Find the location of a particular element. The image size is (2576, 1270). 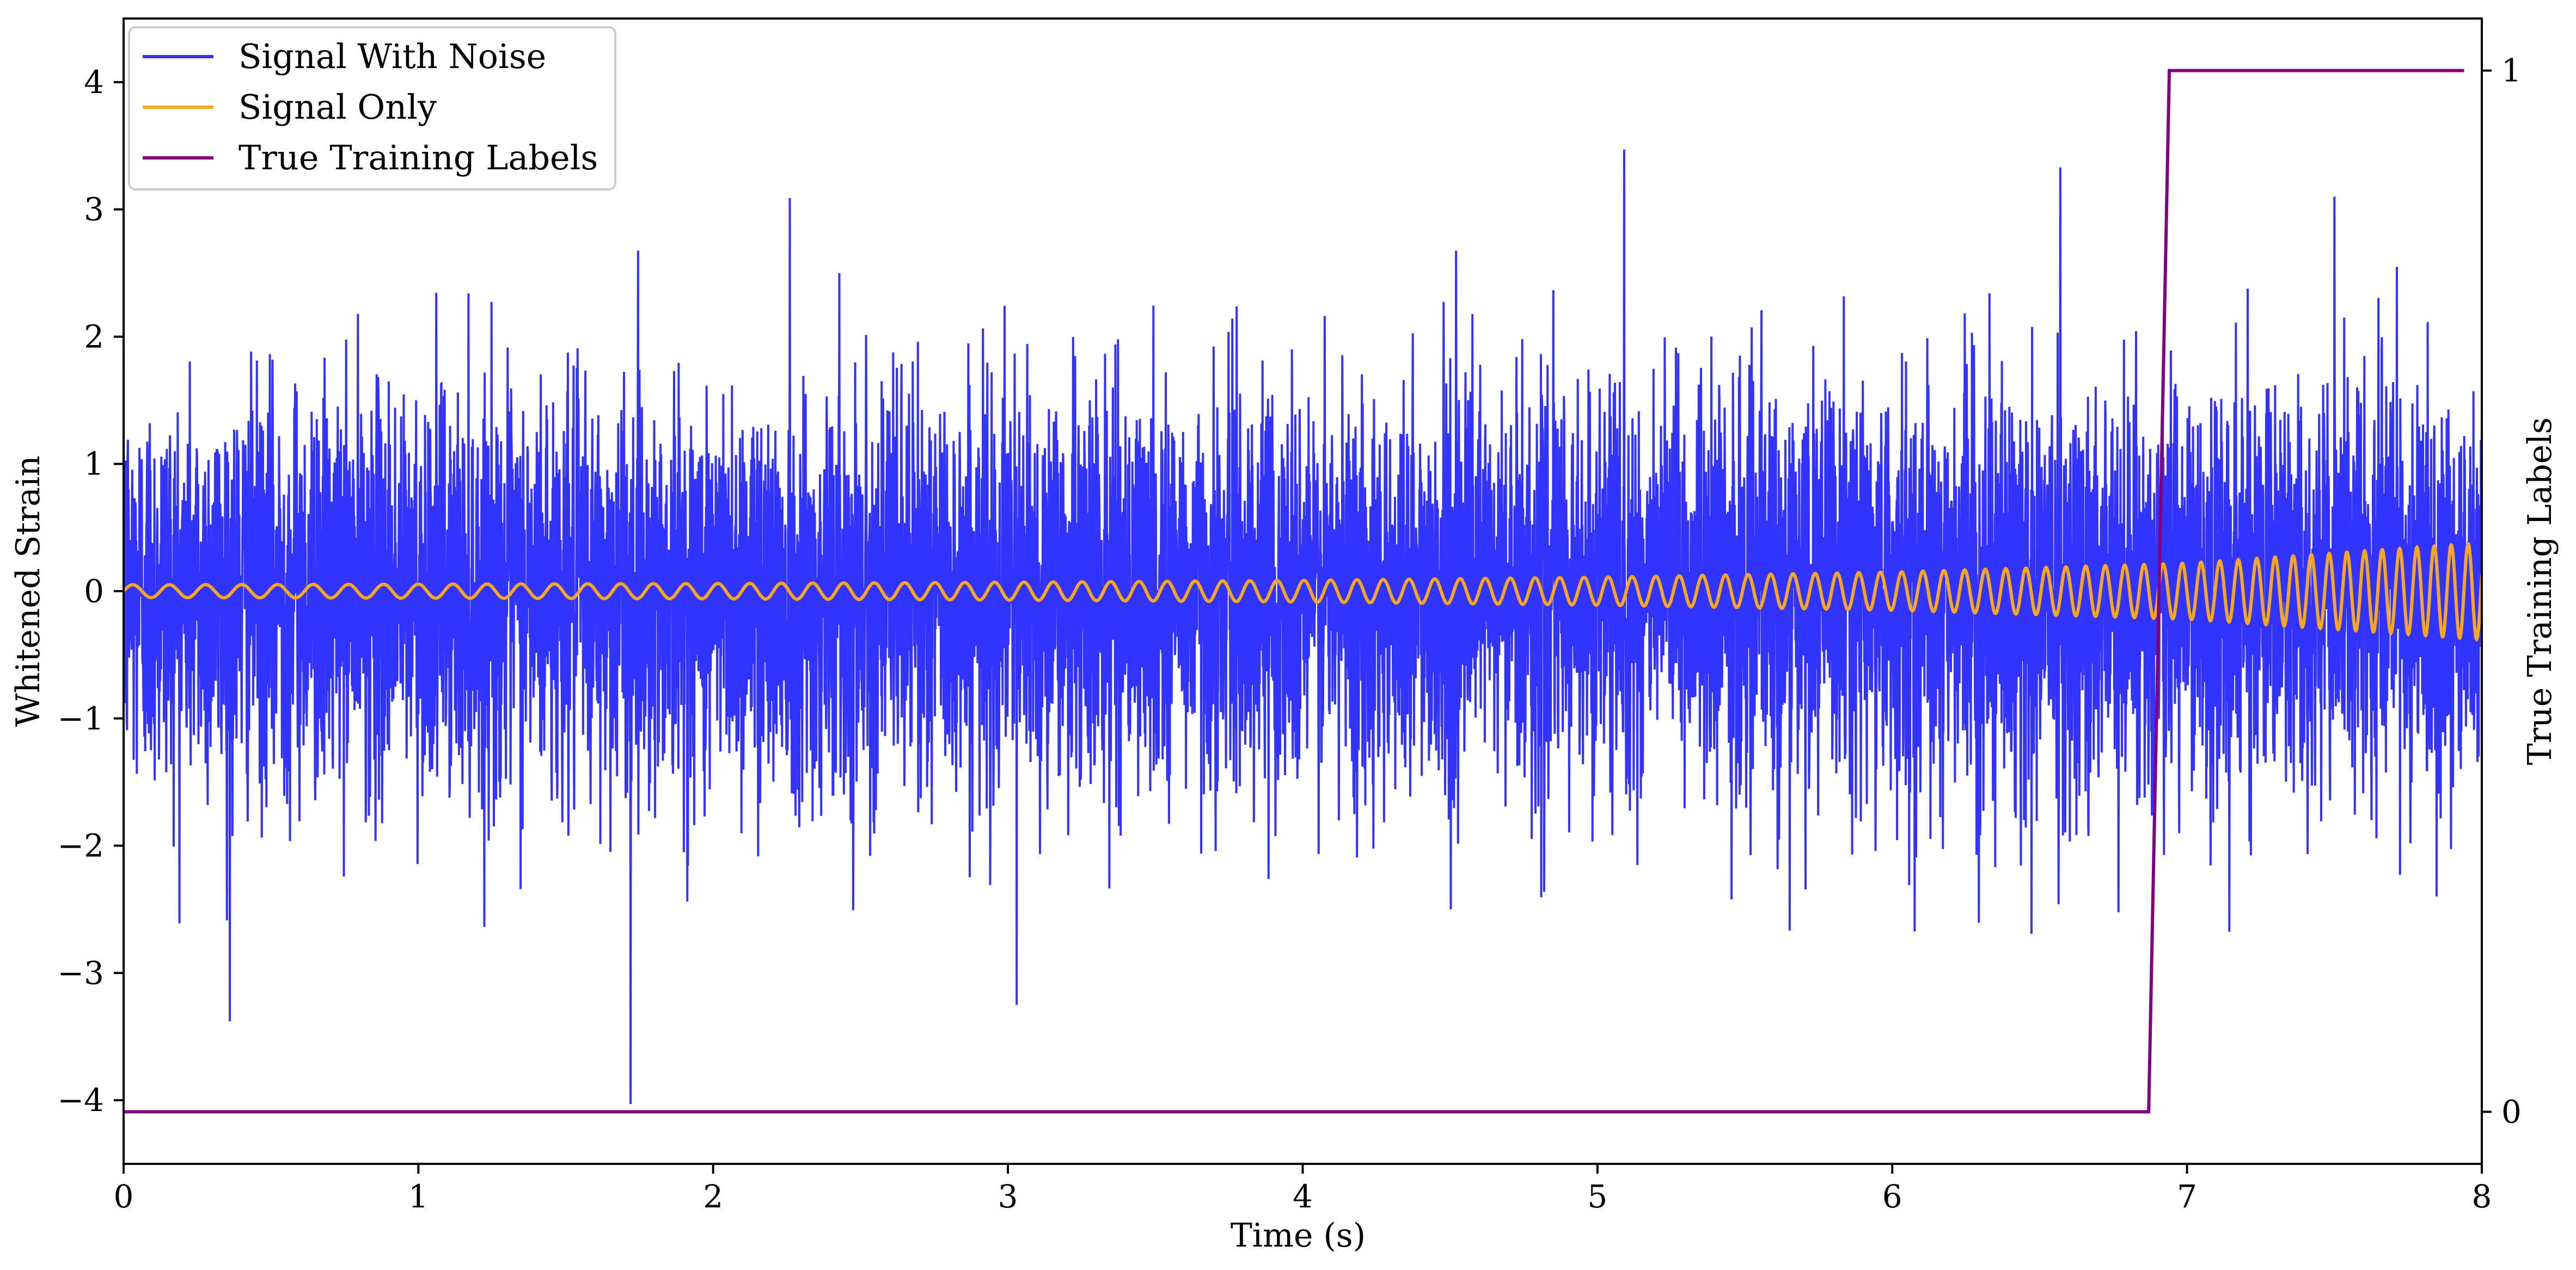

y-tick-label: −3 is located at coordinates (81, 972).